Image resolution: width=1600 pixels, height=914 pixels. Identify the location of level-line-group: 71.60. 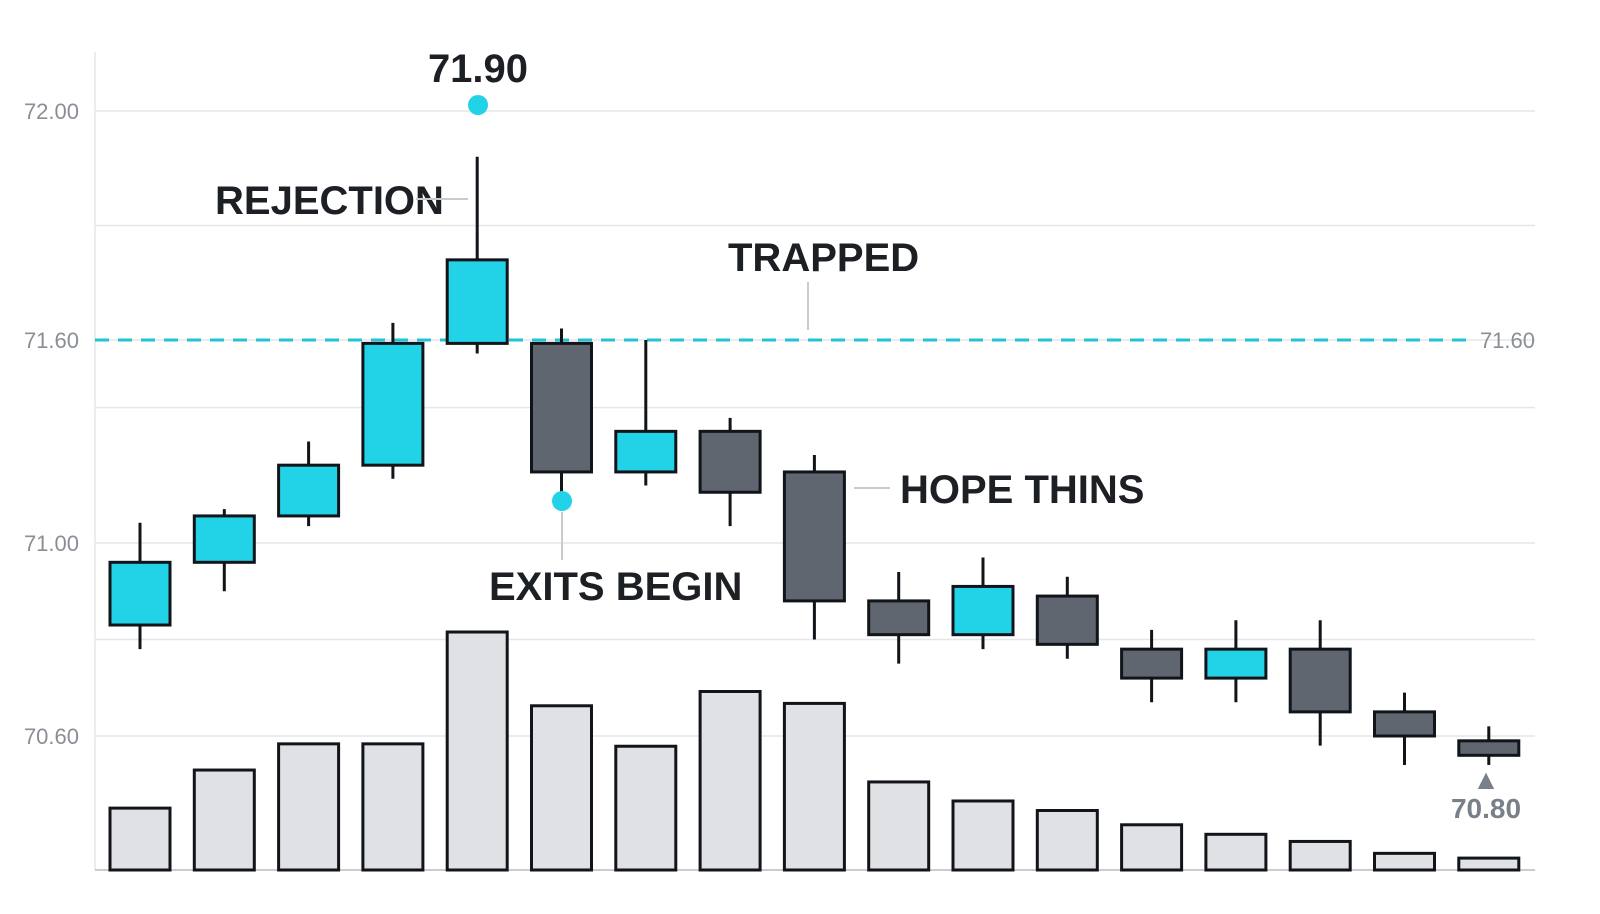
(815, 340).